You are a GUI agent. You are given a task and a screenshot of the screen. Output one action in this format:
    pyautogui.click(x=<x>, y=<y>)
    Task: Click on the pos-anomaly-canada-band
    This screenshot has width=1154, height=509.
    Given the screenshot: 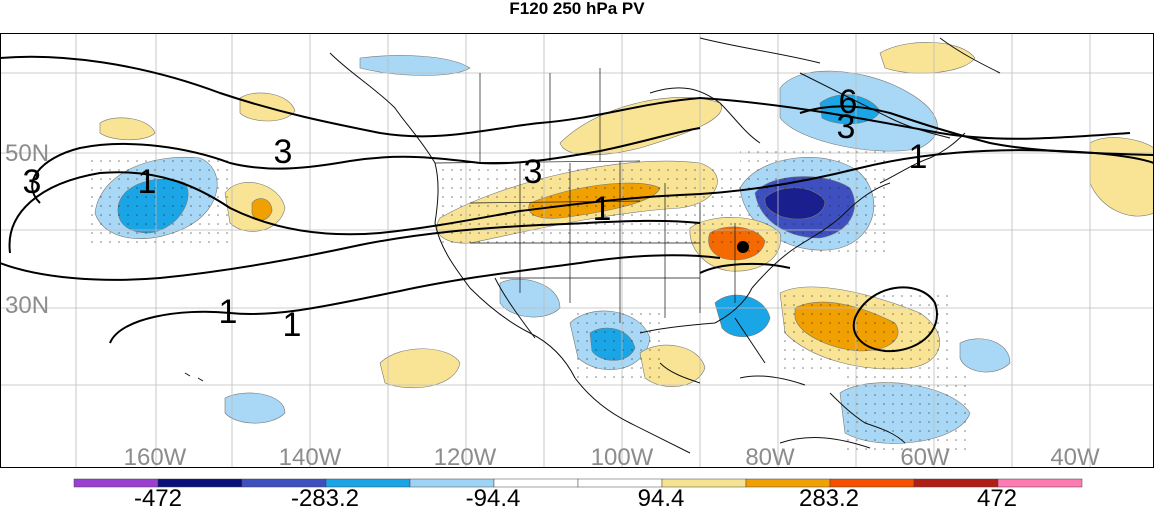 What is the action you would take?
    pyautogui.click(x=640, y=126)
    